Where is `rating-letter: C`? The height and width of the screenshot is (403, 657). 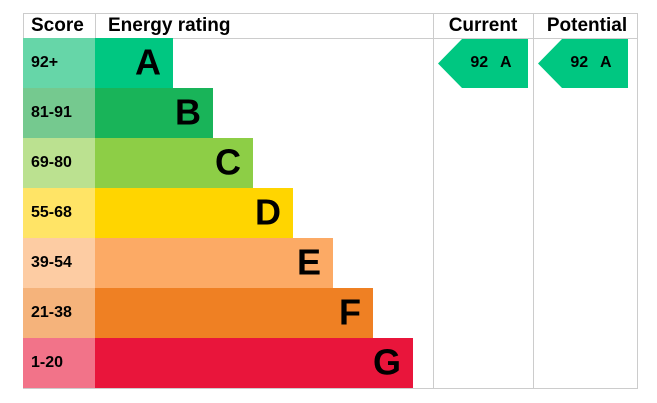 rating-letter: C is located at coordinates (228, 162).